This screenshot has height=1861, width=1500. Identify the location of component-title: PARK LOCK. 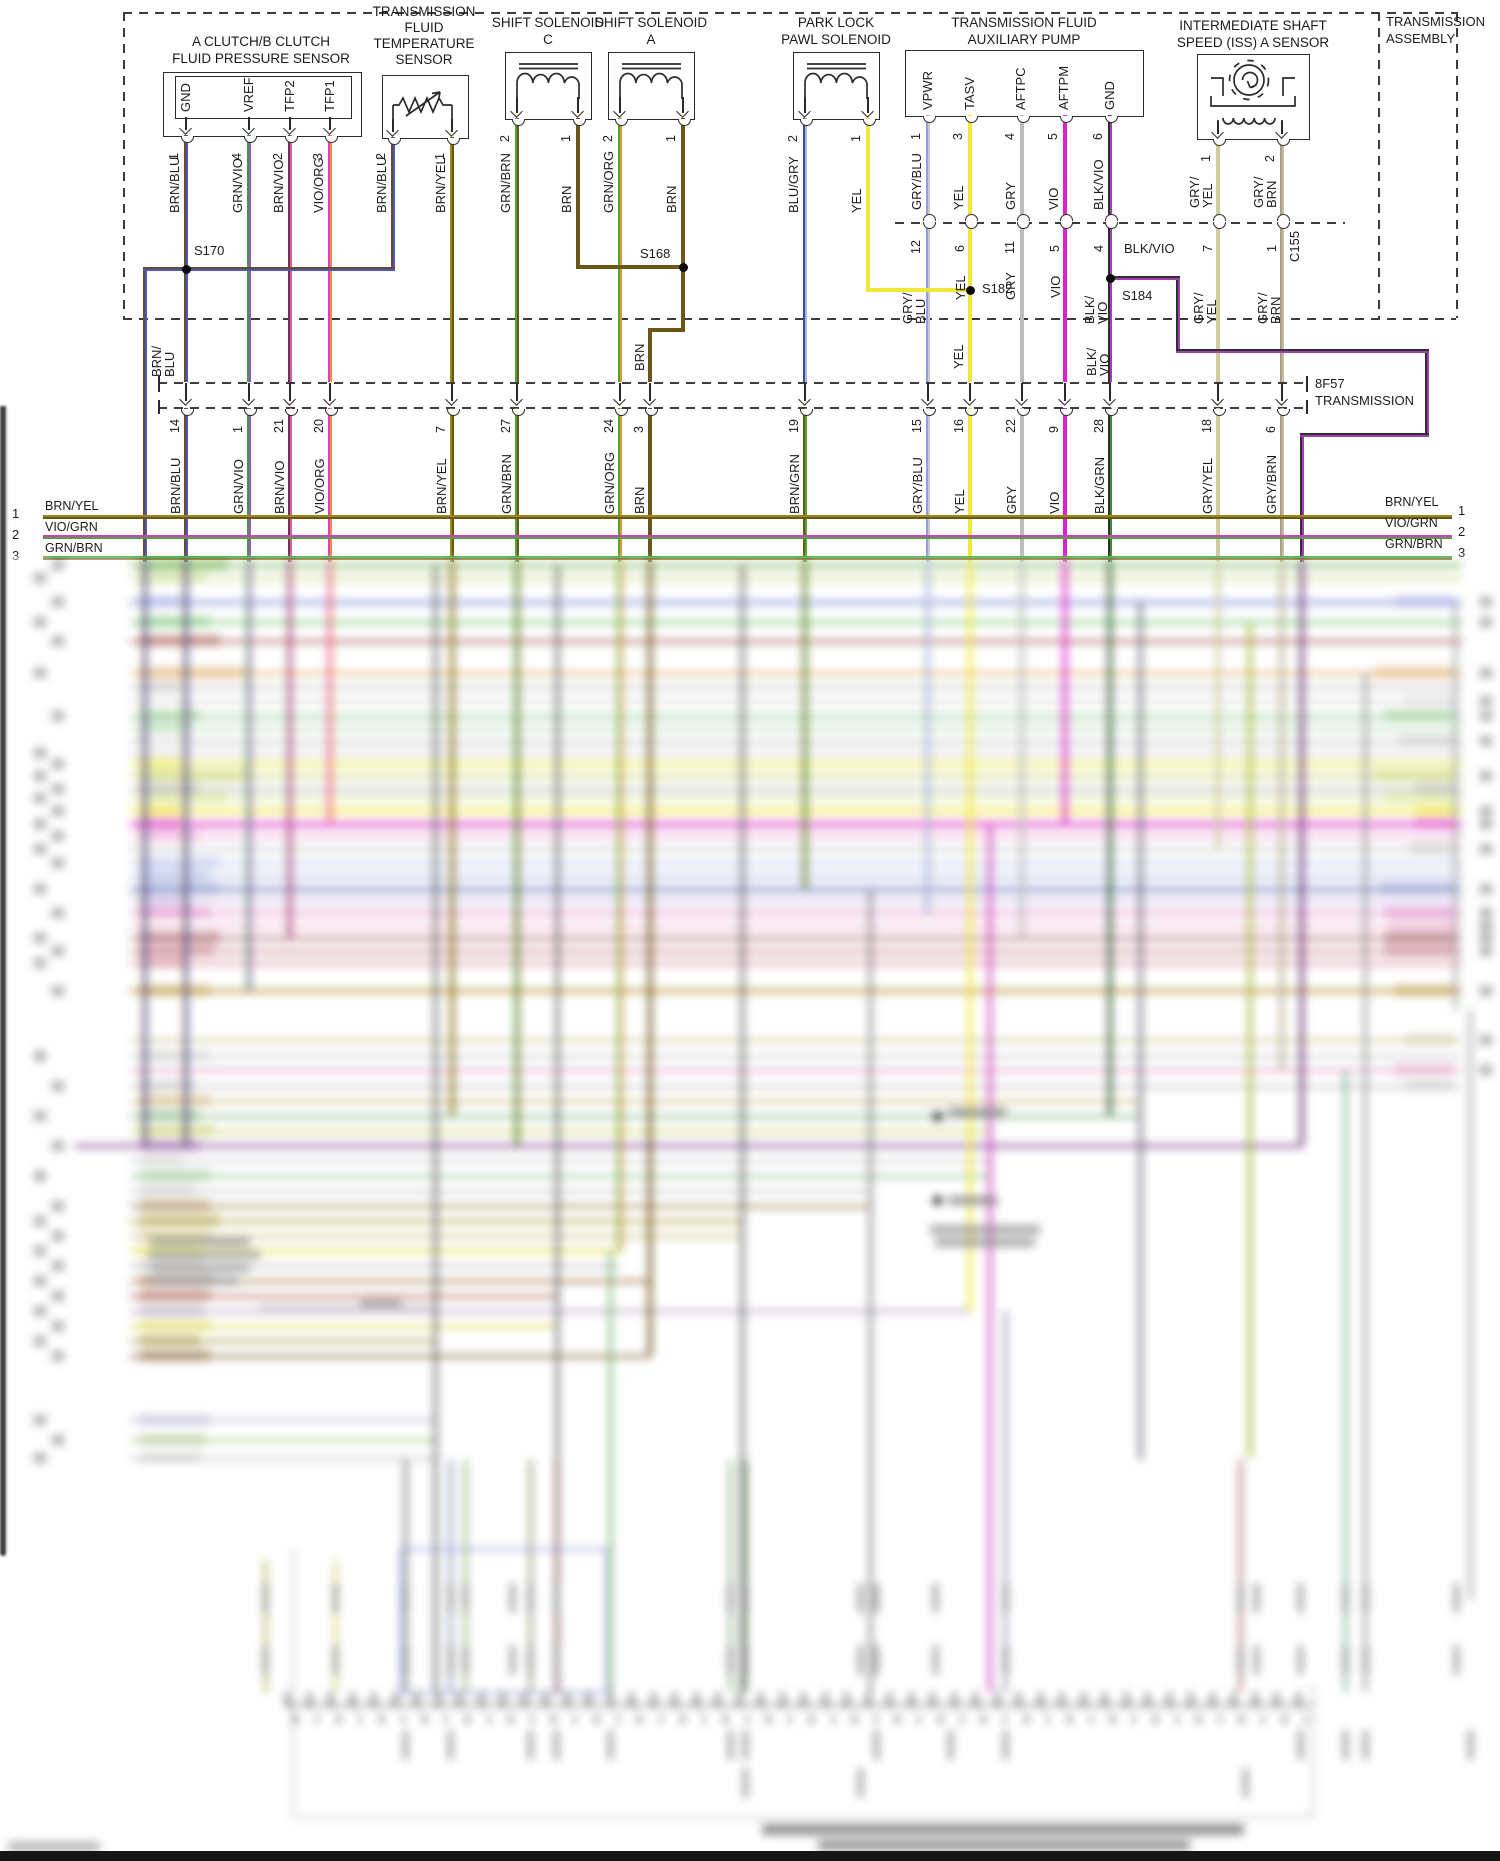
(836, 22).